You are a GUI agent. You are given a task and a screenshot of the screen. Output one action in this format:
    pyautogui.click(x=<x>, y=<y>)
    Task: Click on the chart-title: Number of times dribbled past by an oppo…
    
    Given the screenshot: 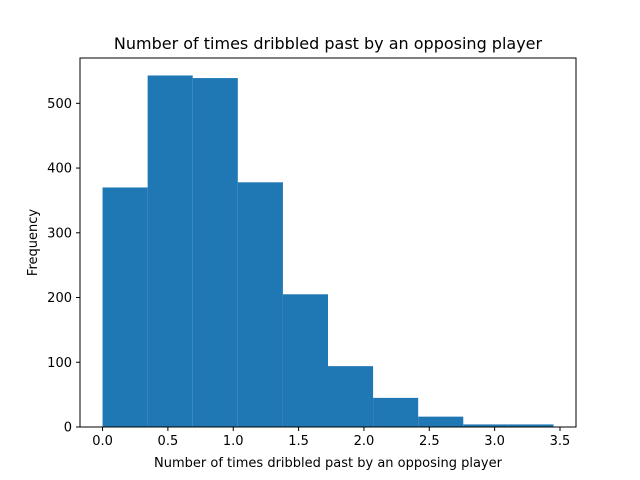 What is the action you would take?
    pyautogui.click(x=328, y=43)
    